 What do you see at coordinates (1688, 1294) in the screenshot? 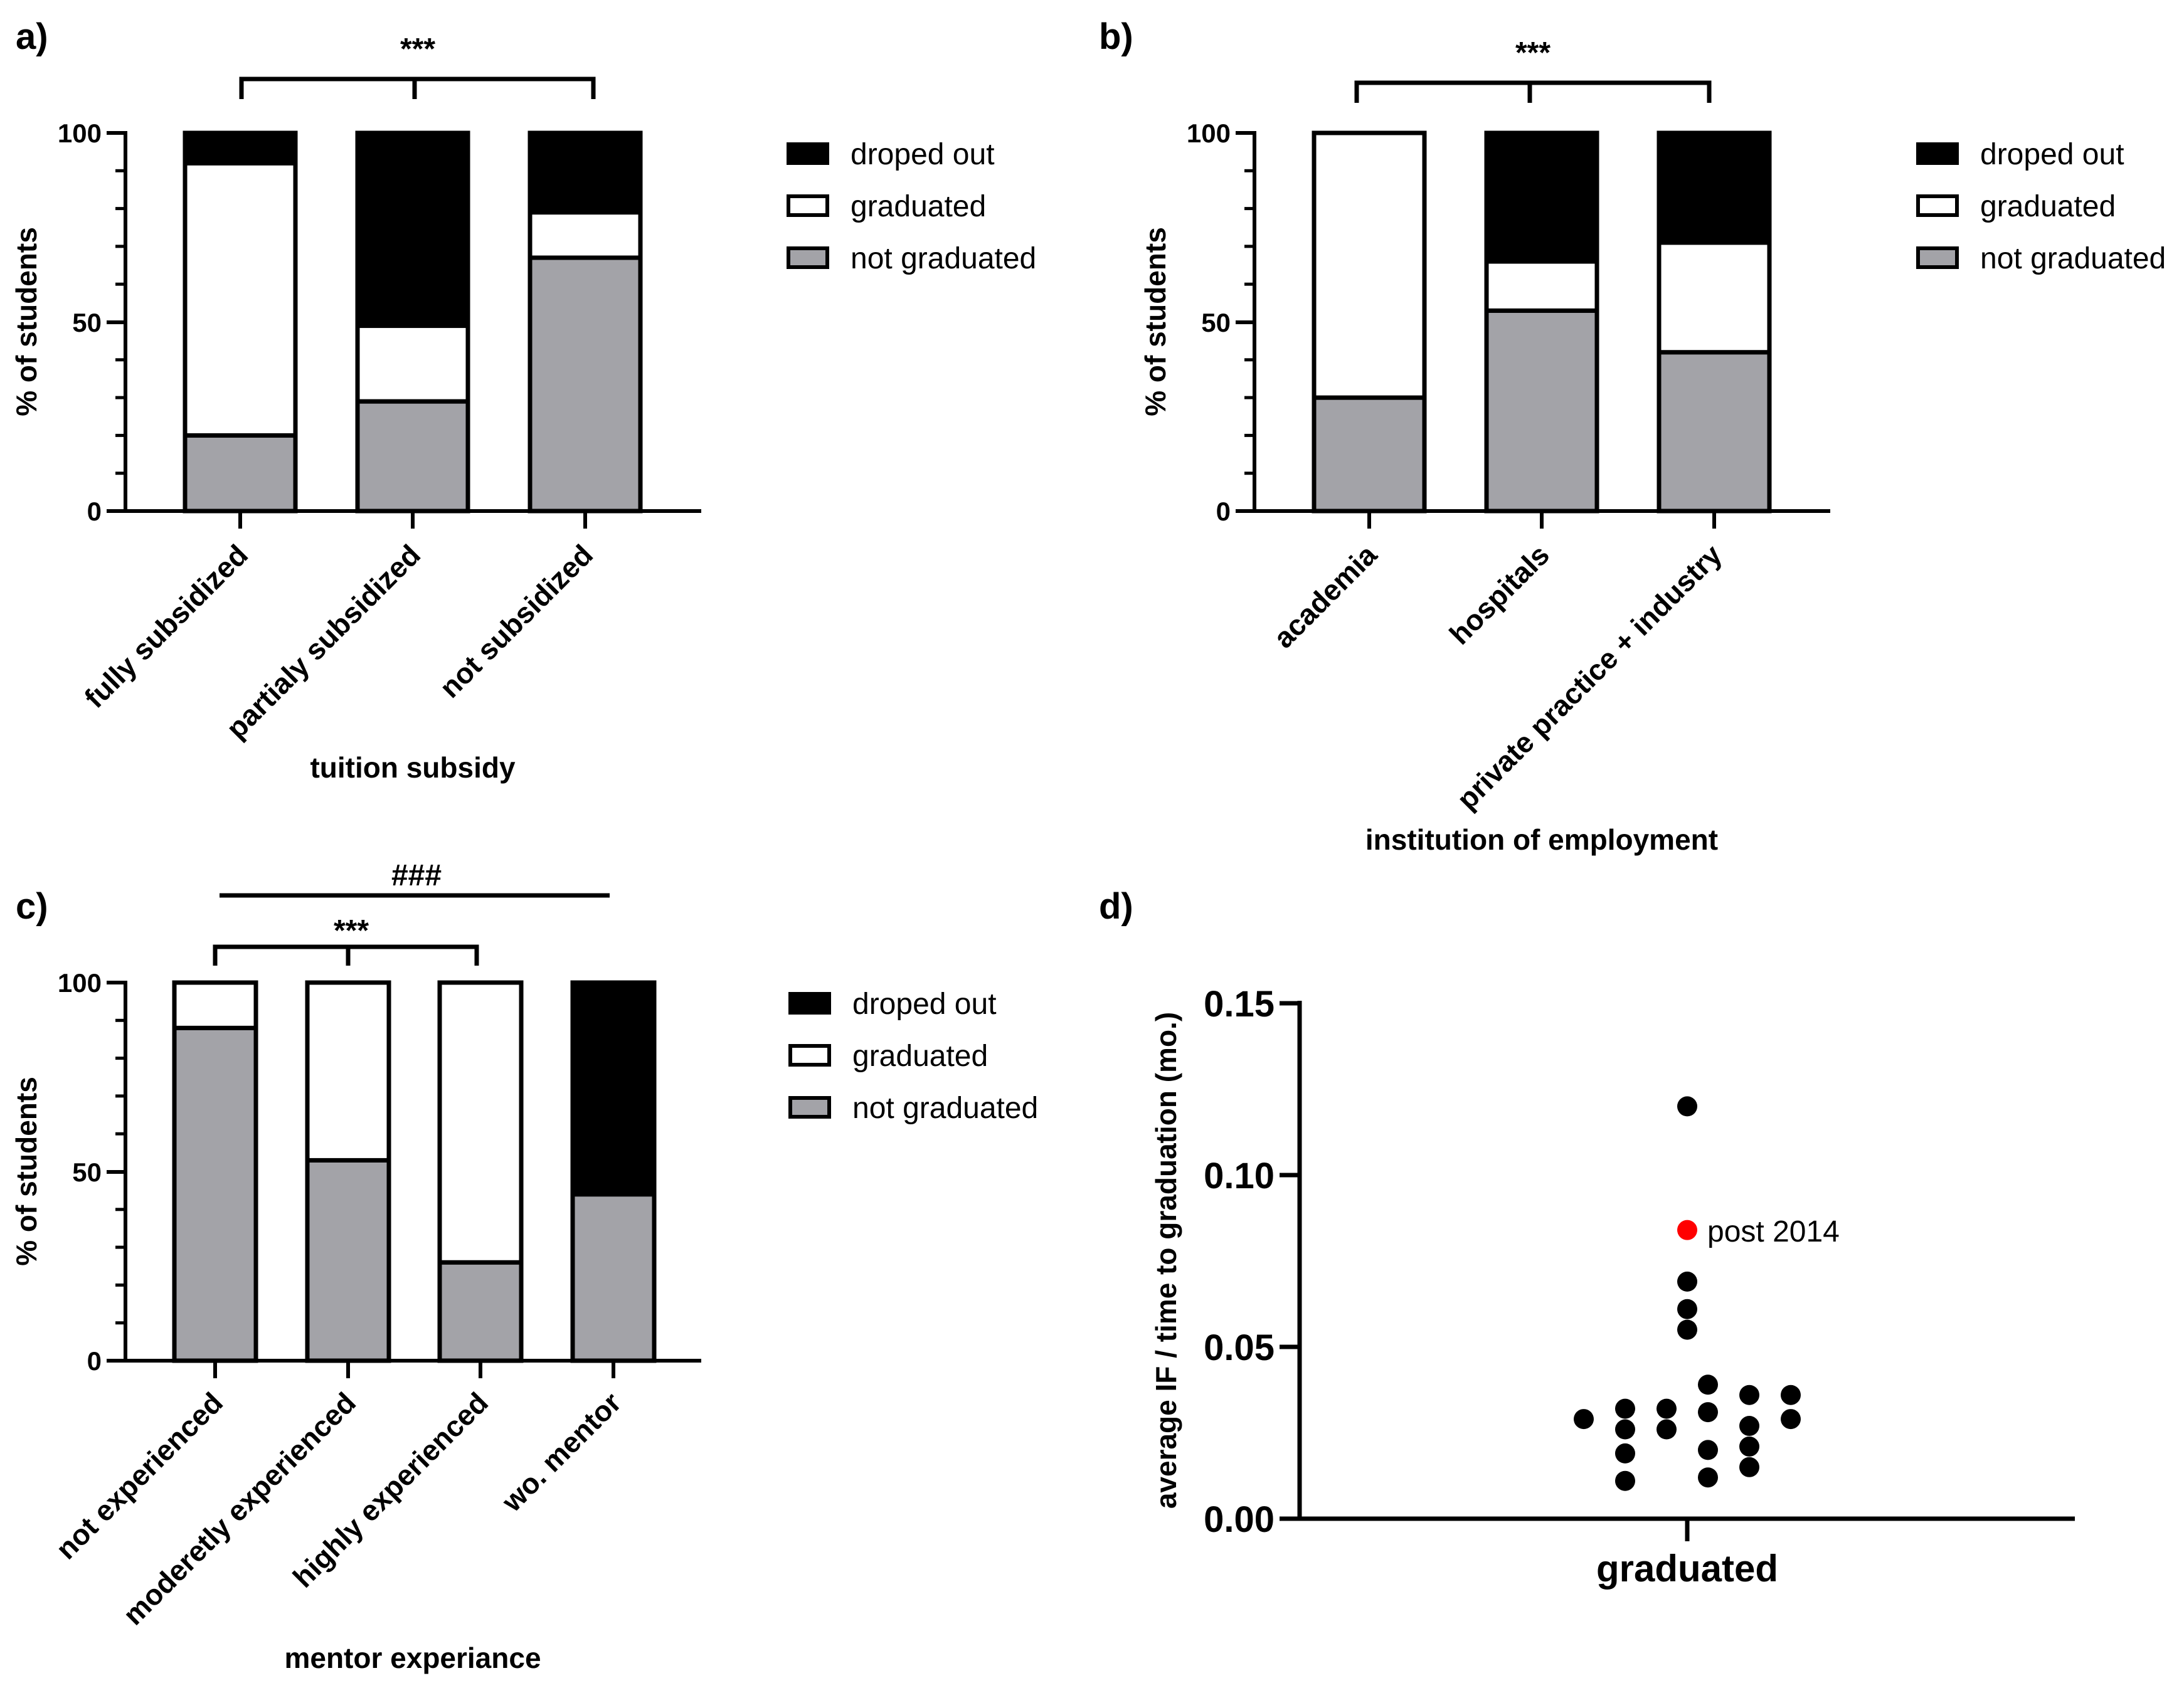
I see `panel-d-points` at bounding box center [1688, 1294].